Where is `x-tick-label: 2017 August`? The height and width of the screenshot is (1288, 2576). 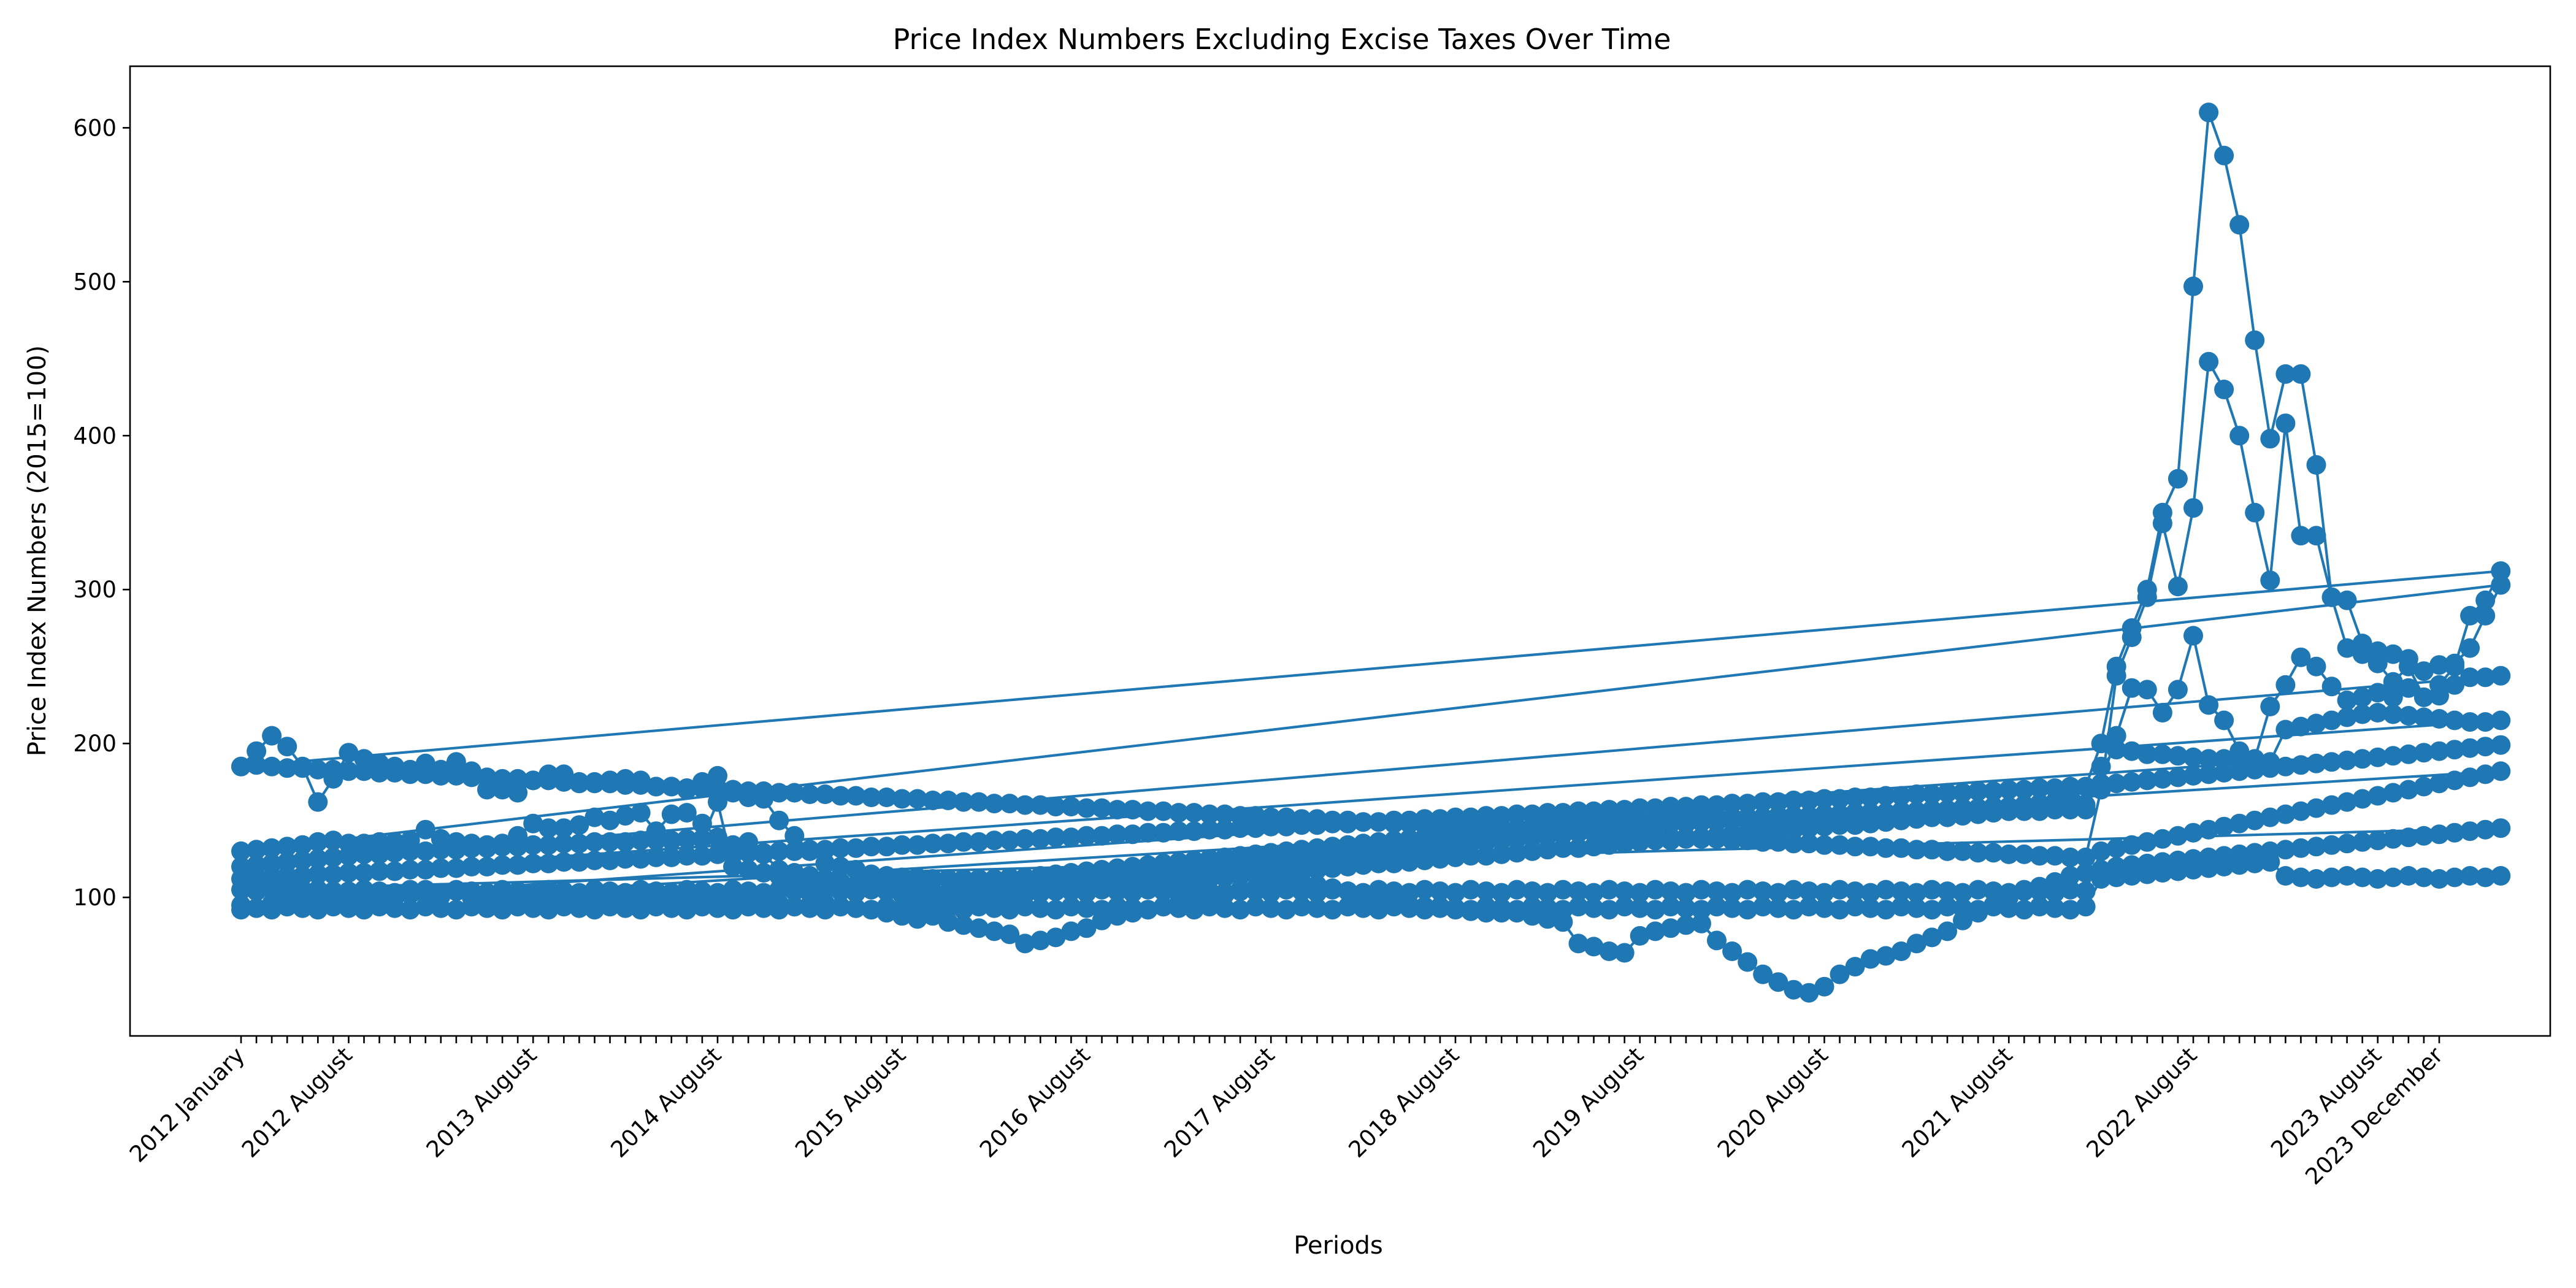 x-tick-label: 2017 August is located at coordinates (1219, 1102).